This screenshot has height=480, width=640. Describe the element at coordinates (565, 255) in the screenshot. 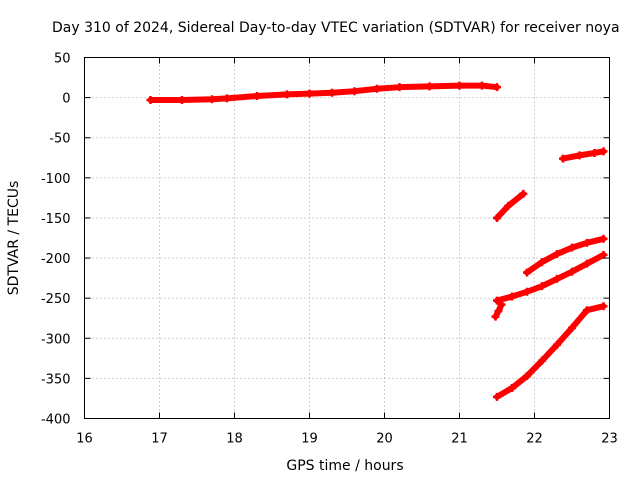

I see `series-3-line` at that location.